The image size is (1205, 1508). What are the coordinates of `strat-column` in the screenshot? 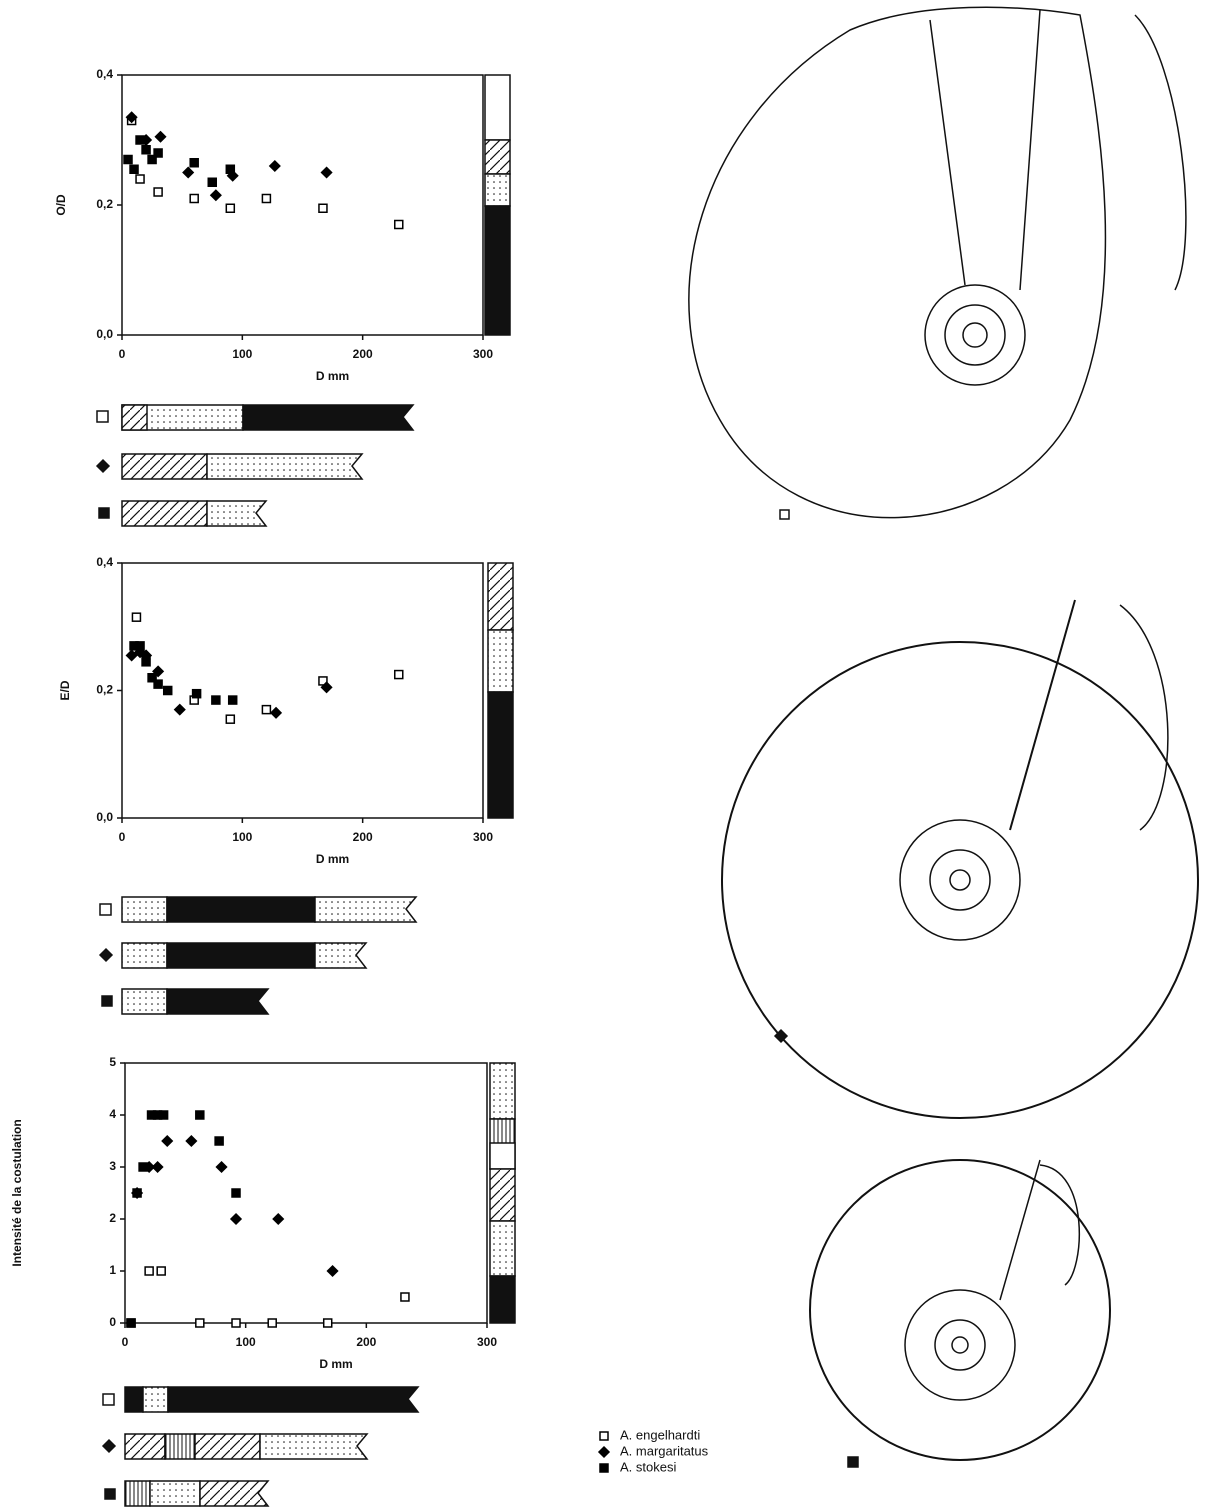 It's located at (500, 699).